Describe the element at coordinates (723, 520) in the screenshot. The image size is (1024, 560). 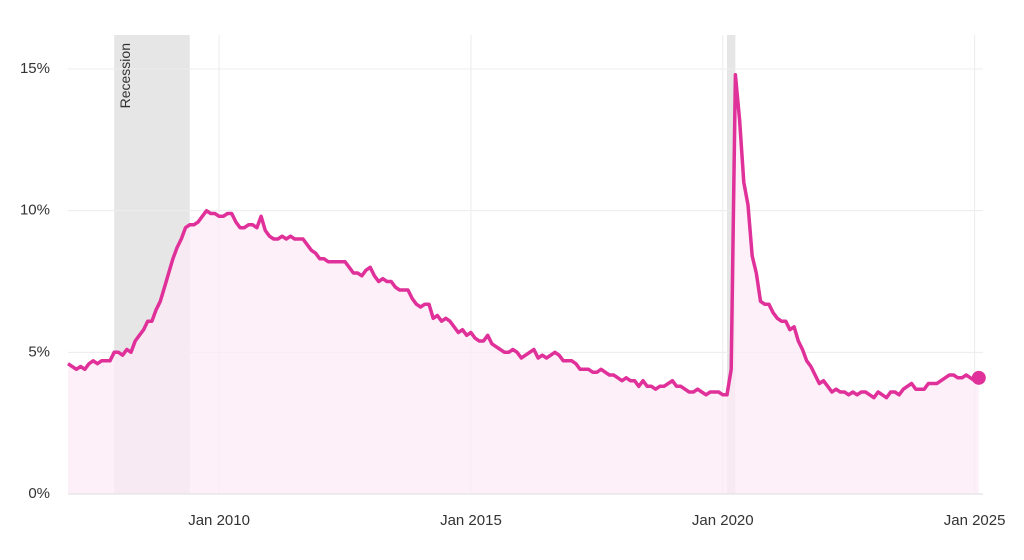
I see `x-tick-label: Jan 2020` at that location.